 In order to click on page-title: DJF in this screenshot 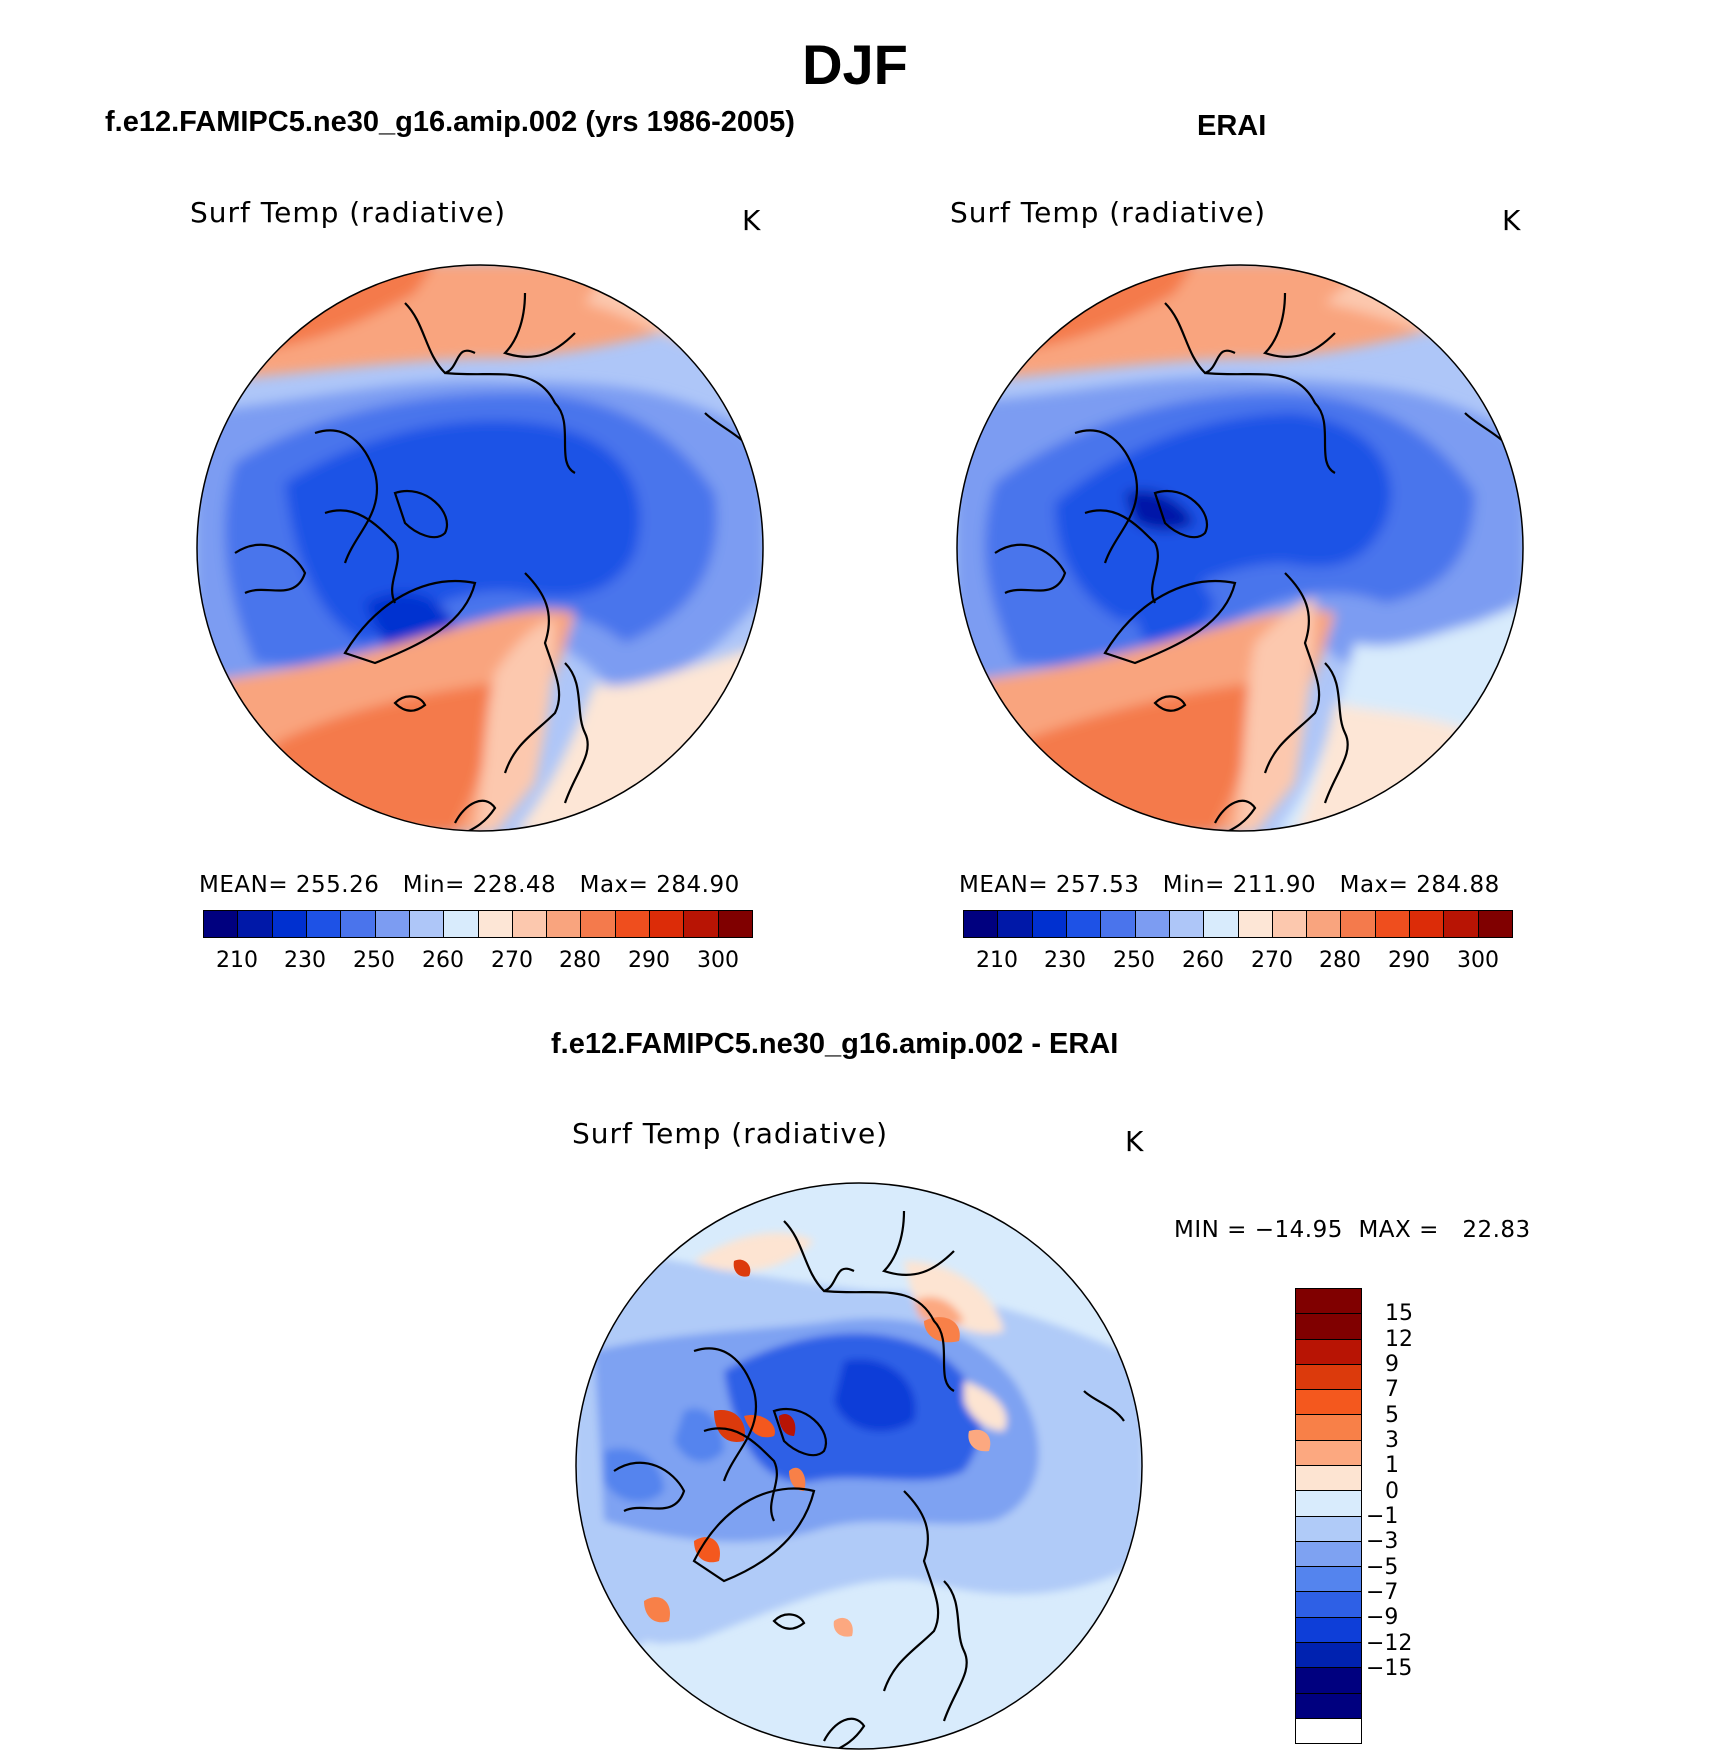, I will do `click(855, 64)`.